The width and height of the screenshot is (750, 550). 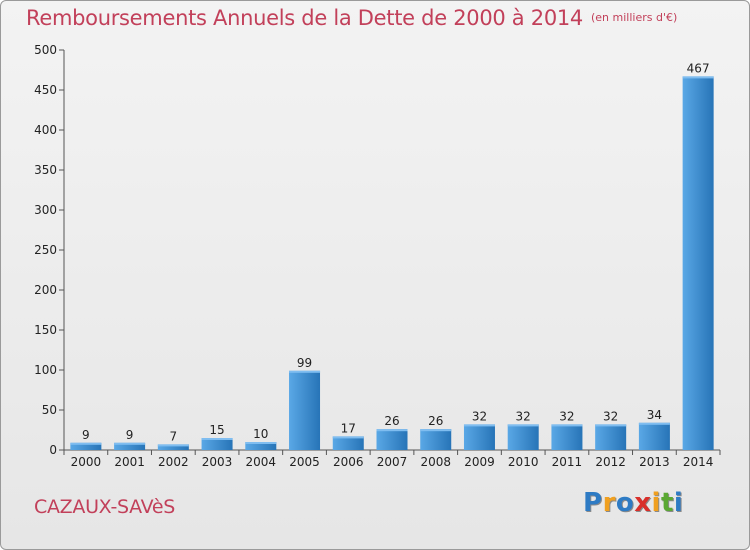 I want to click on data-label-2004: 10, so click(x=260, y=434).